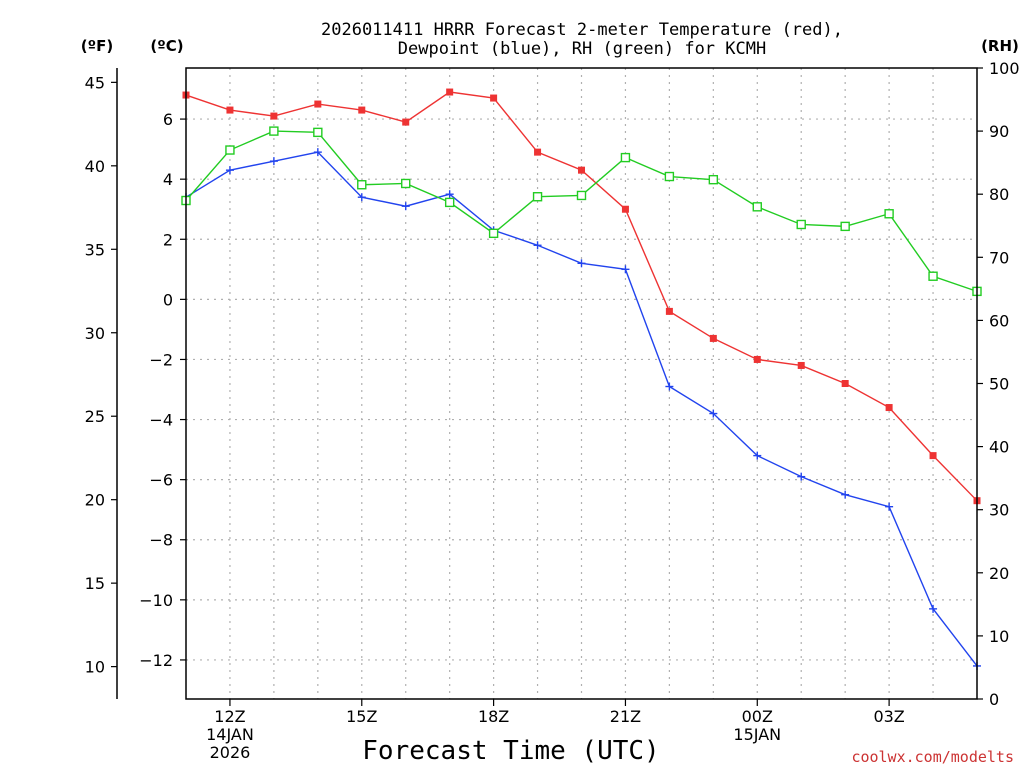  I want to click on celsius-tick-label: −12, so click(156, 660).